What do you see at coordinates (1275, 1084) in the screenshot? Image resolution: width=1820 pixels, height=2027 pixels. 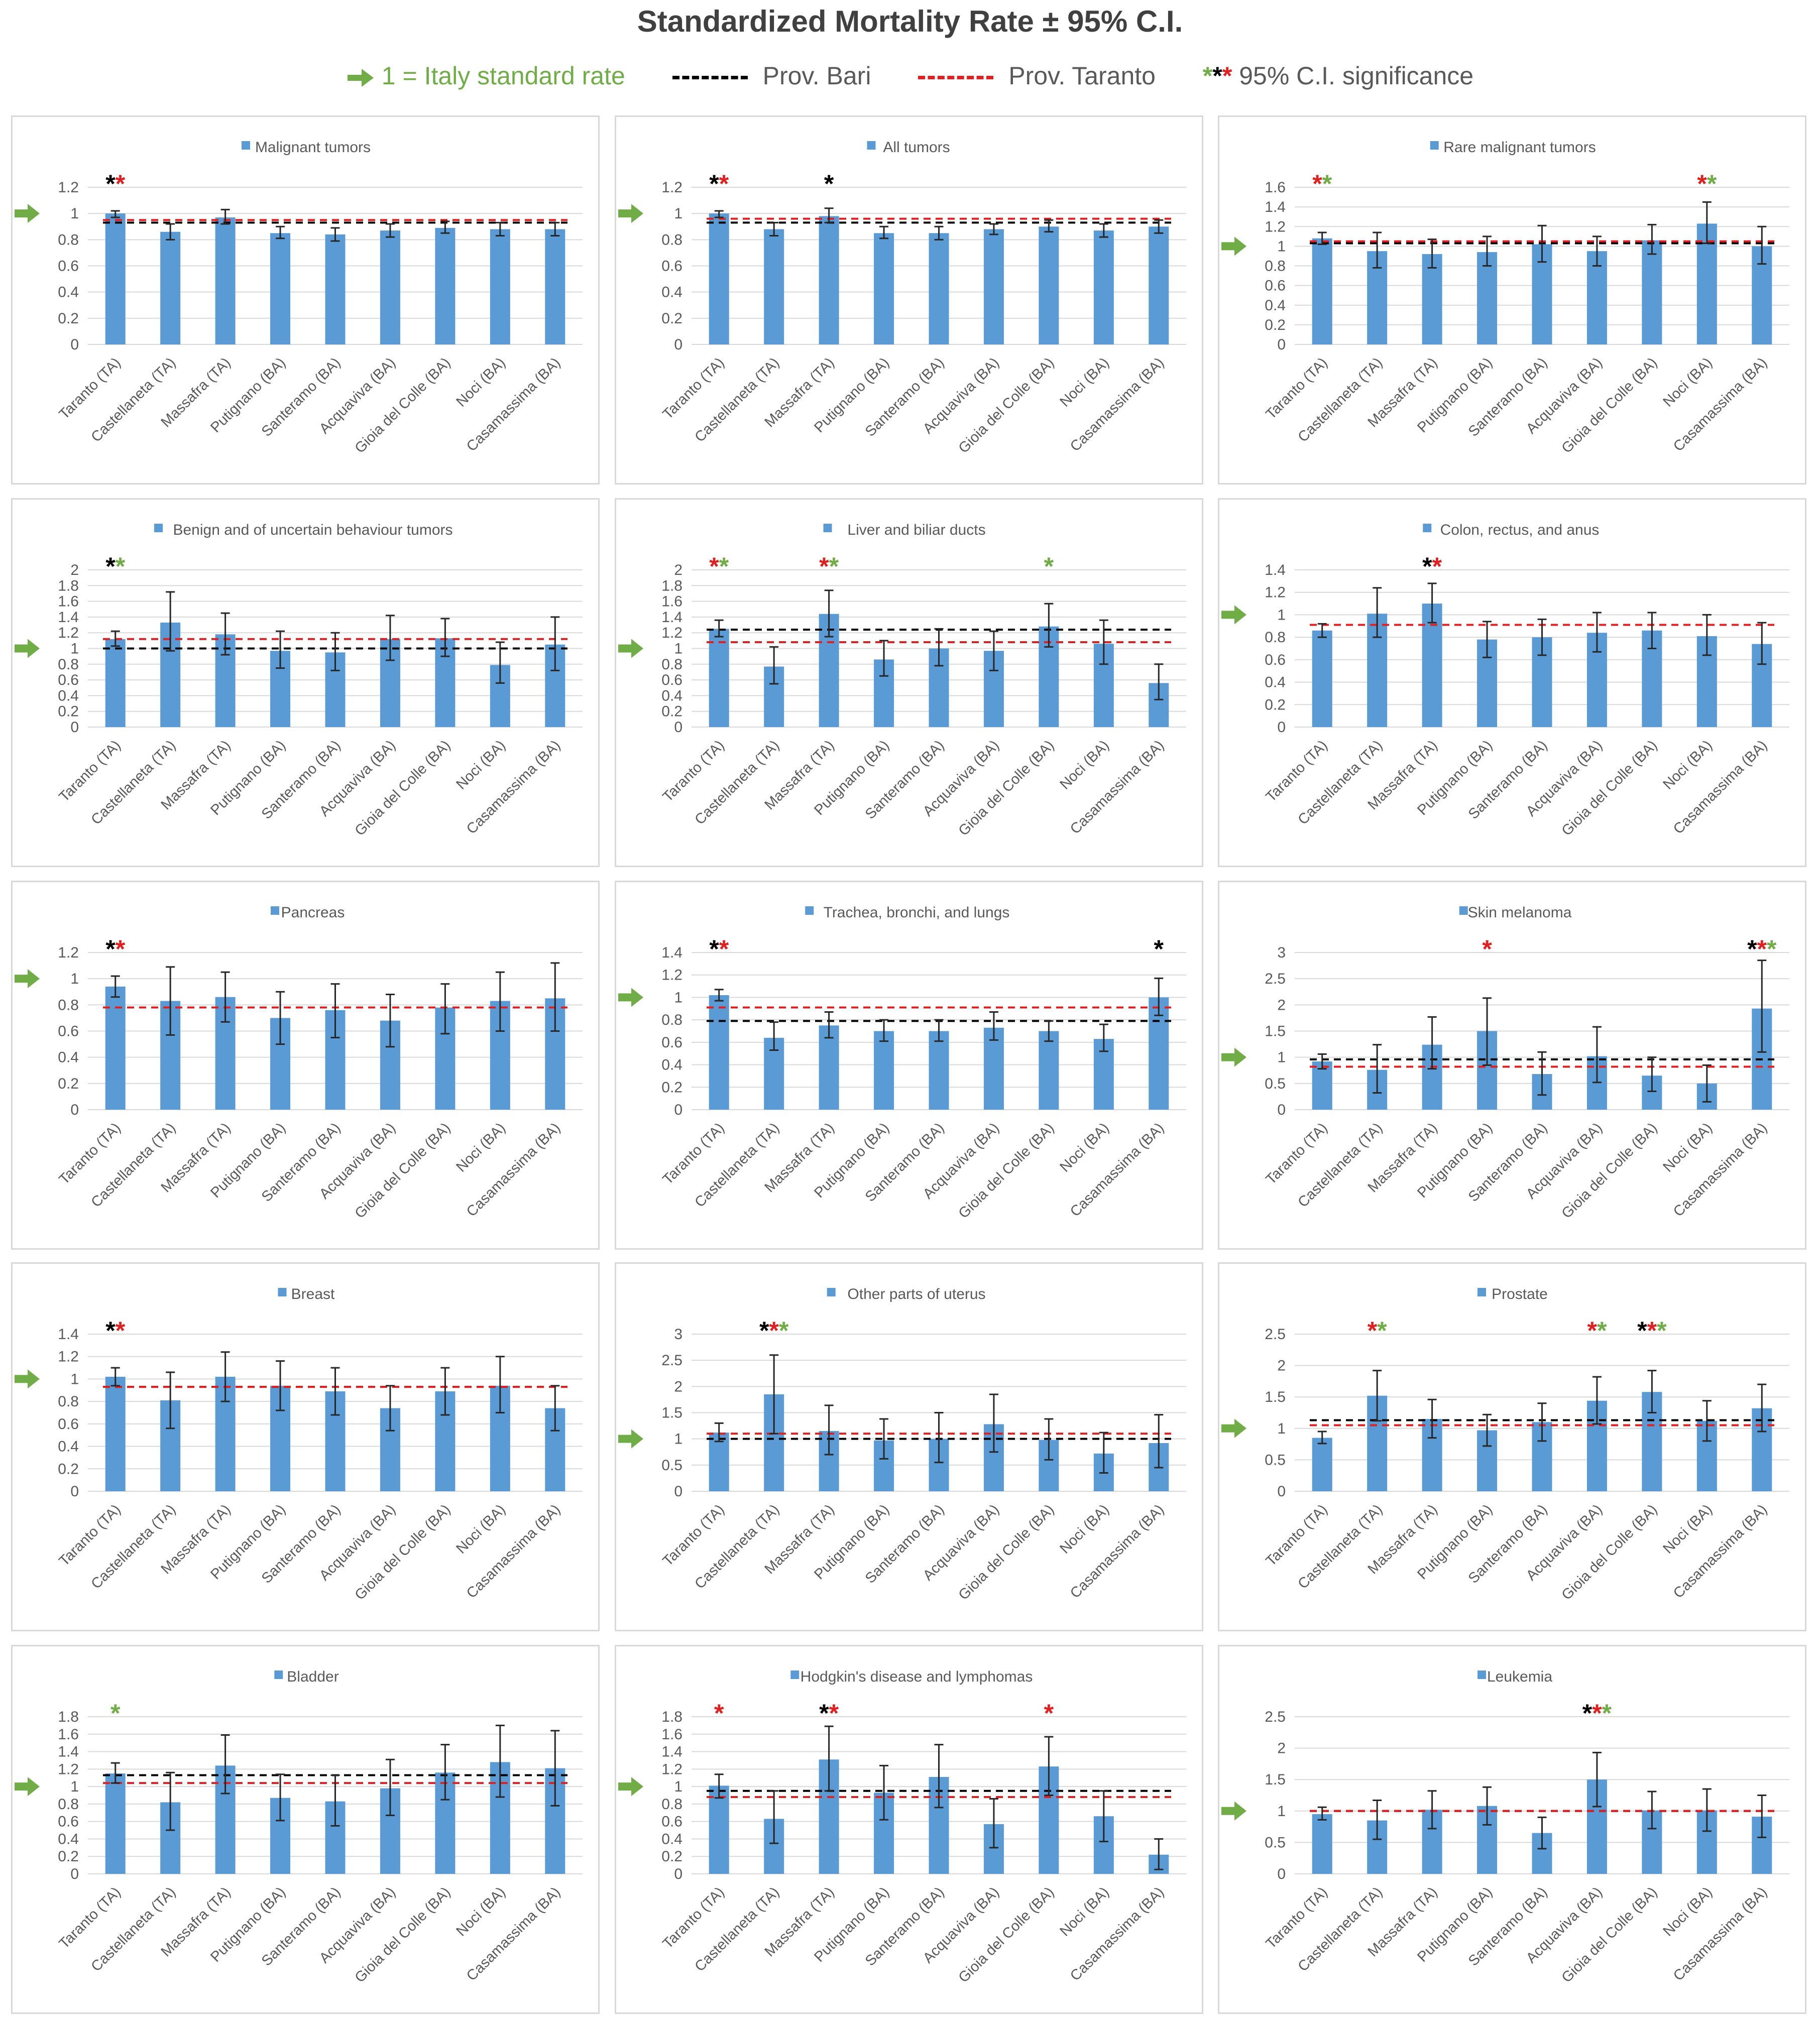 I see `y-tick-label: 0.5` at bounding box center [1275, 1084].